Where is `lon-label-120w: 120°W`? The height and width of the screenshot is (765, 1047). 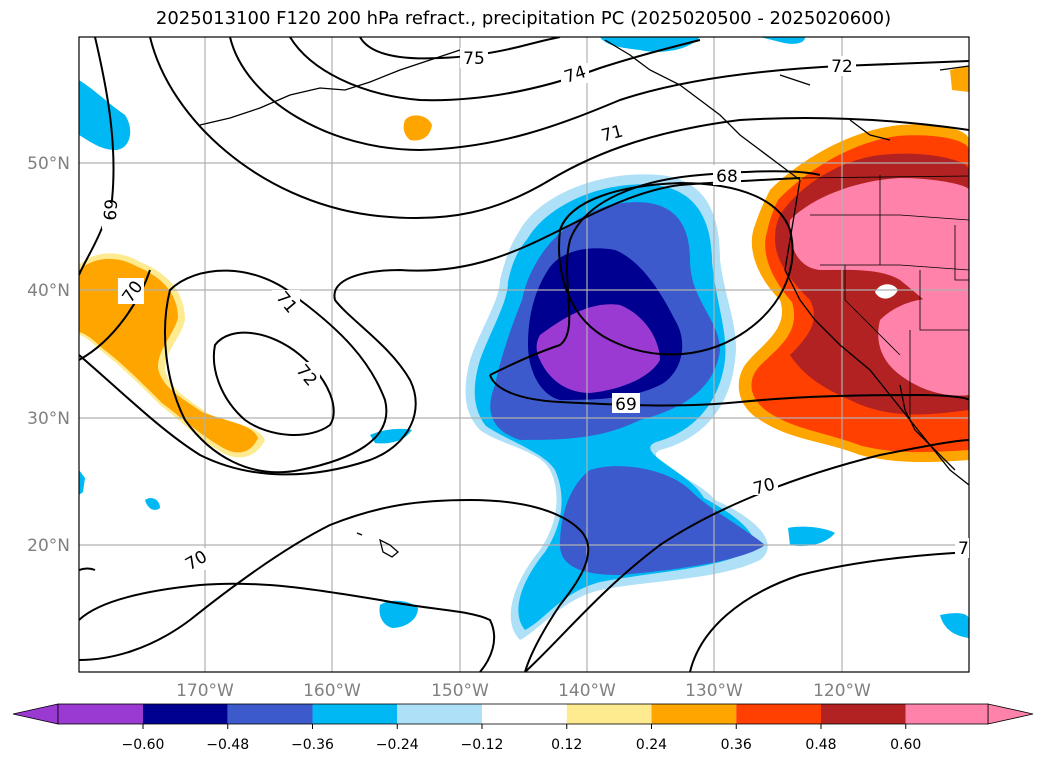
lon-label-120w: 120°W is located at coordinates (842, 691).